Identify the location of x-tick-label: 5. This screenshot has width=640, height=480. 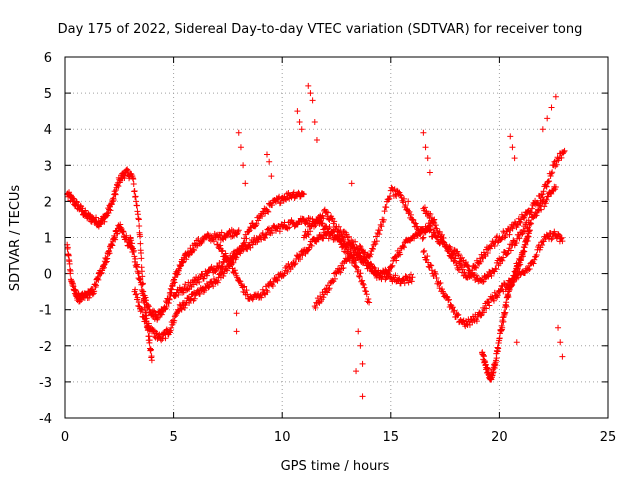
(173, 437).